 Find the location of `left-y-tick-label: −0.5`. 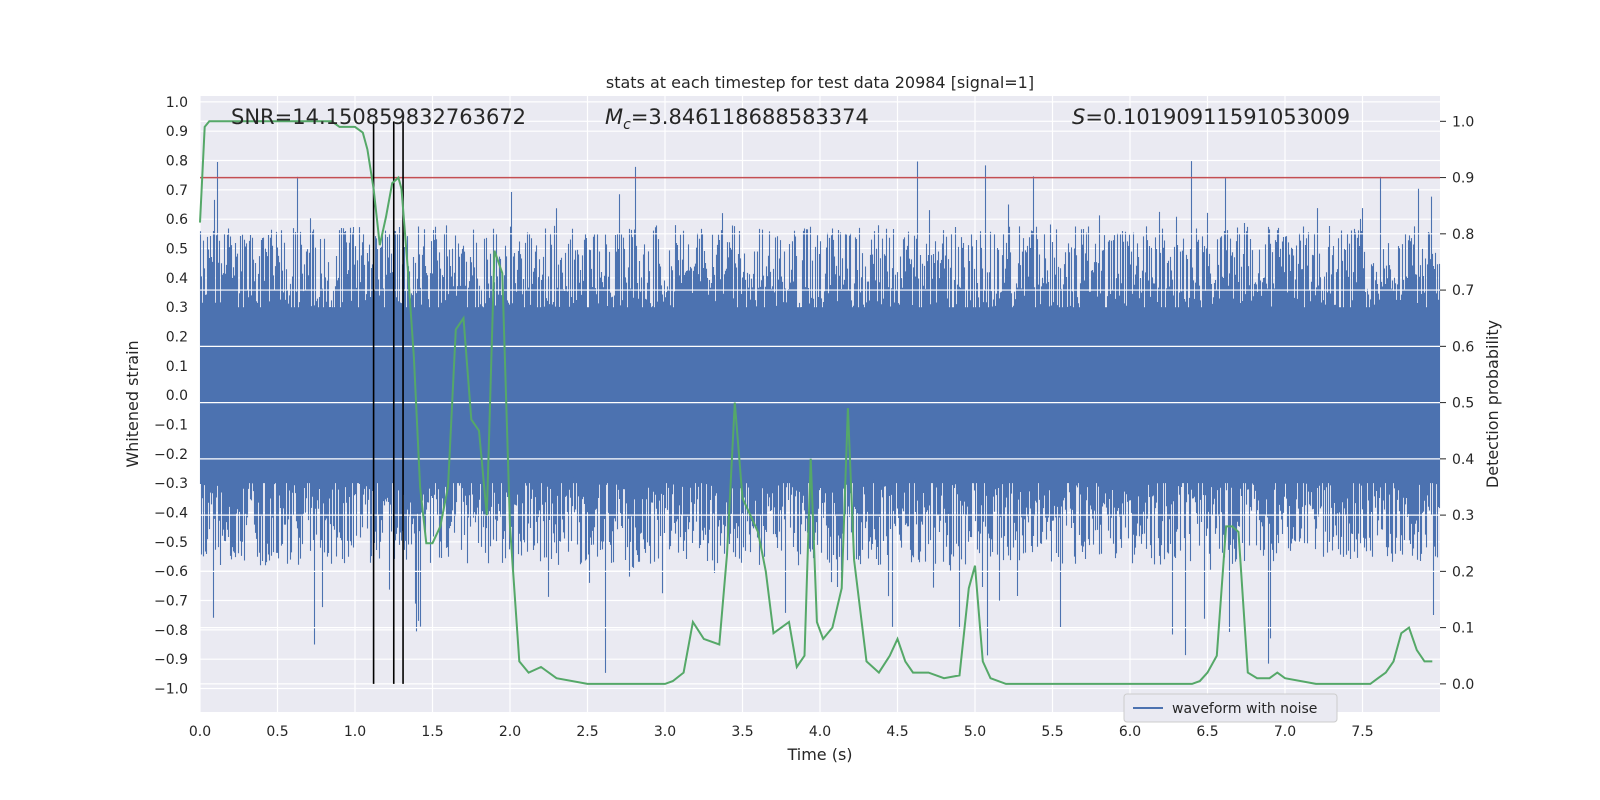

left-y-tick-label: −0.5 is located at coordinates (171, 543).